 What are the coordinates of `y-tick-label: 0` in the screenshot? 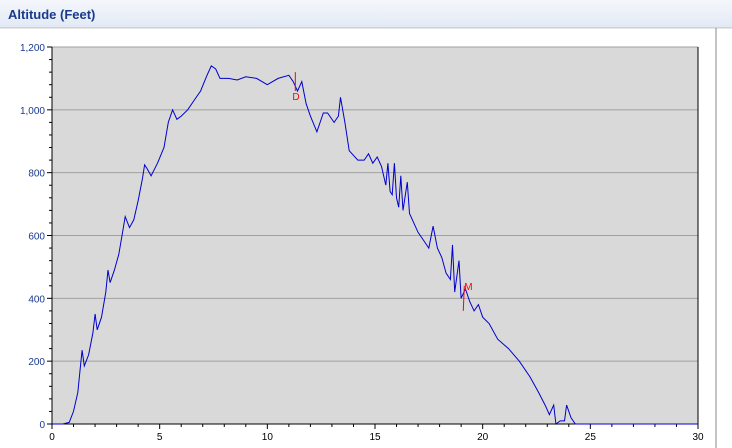 It's located at (42, 425).